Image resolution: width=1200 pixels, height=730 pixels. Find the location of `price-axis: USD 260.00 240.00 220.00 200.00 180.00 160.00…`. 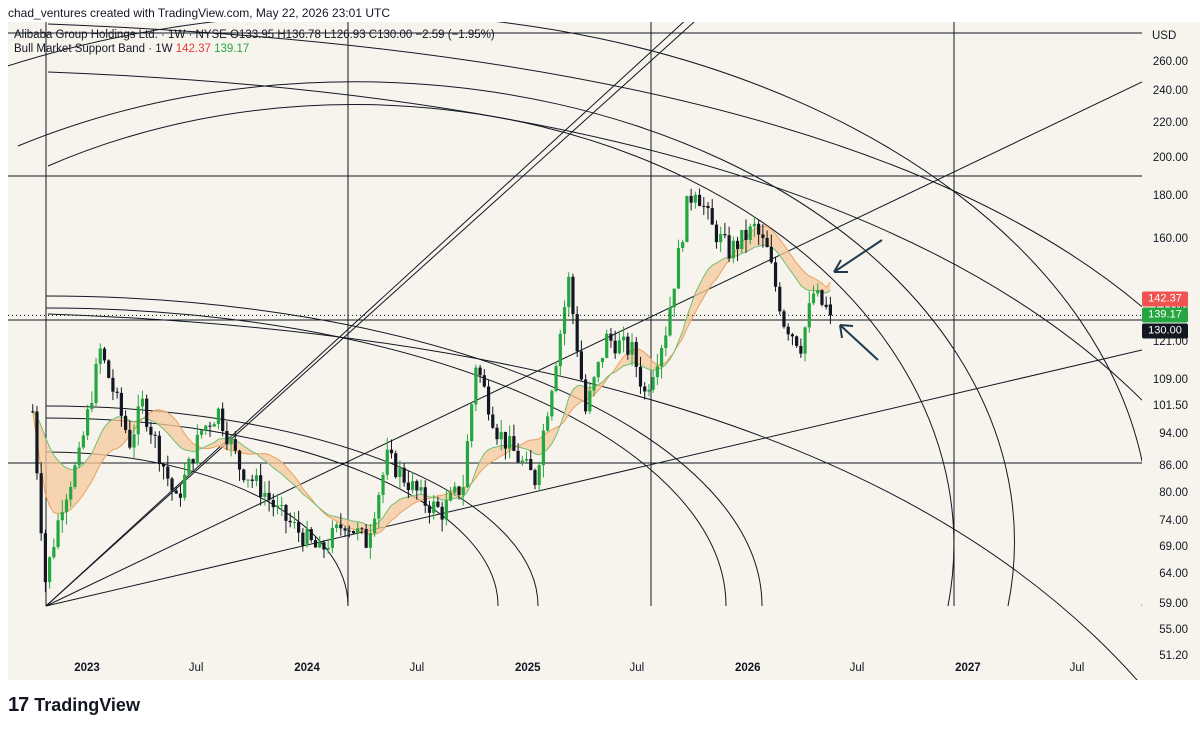

price-axis: USD 260.00 240.00 220.00 200.00 180.00 160.00… is located at coordinates (1171, 351).